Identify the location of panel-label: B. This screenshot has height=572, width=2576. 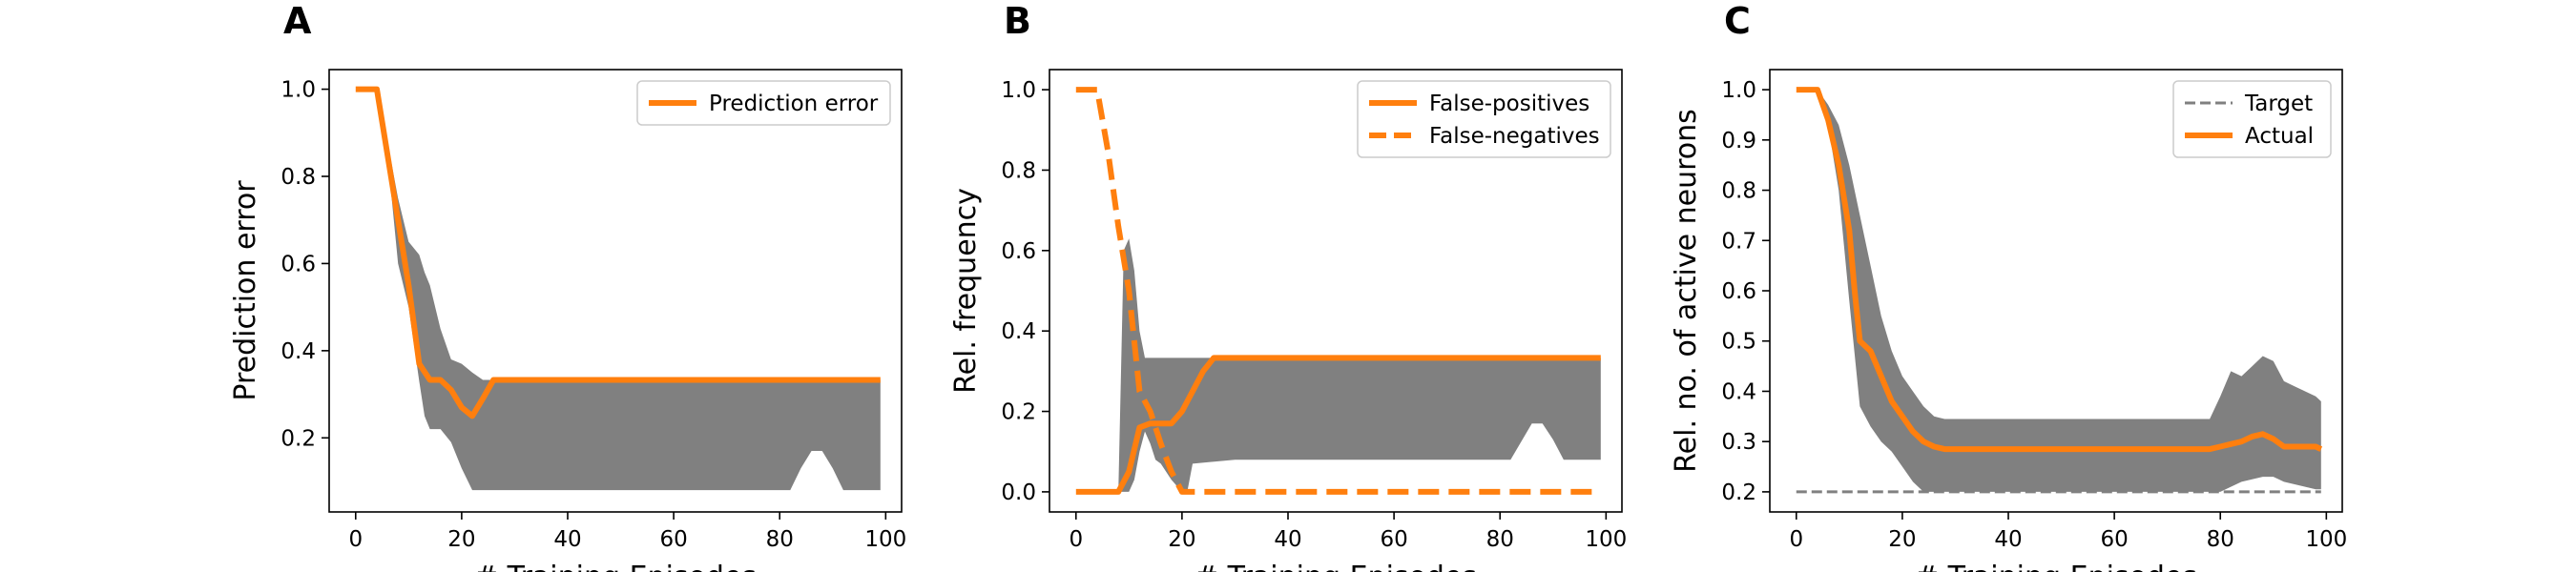
(1017, 21).